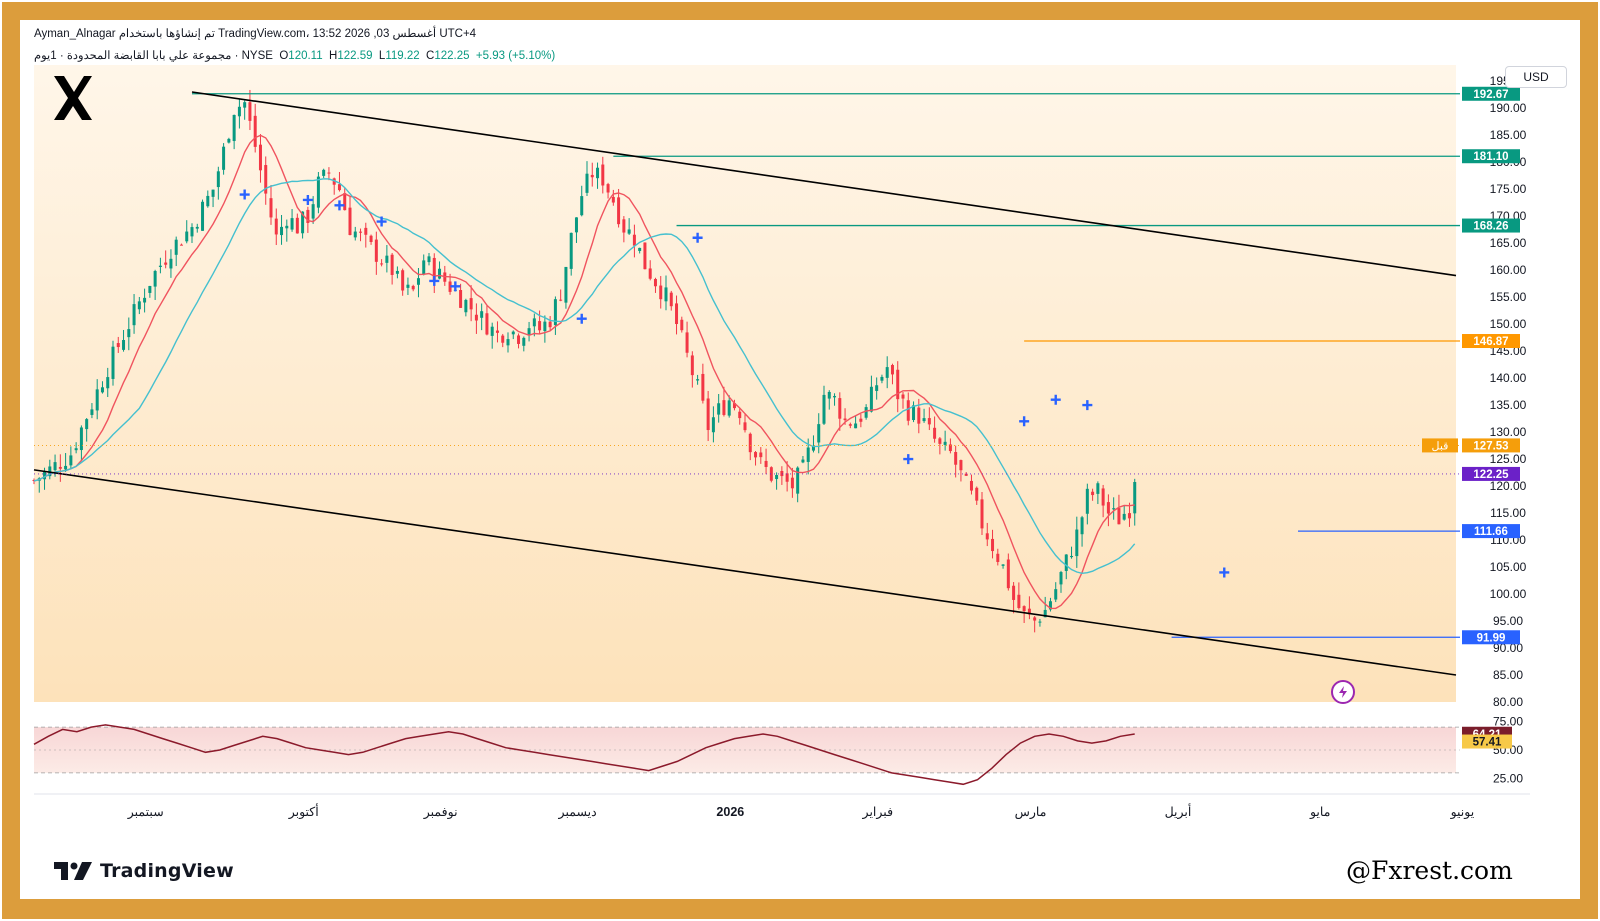 The height and width of the screenshot is (921, 1600). I want to click on currency-button: USD, so click(1536, 77).